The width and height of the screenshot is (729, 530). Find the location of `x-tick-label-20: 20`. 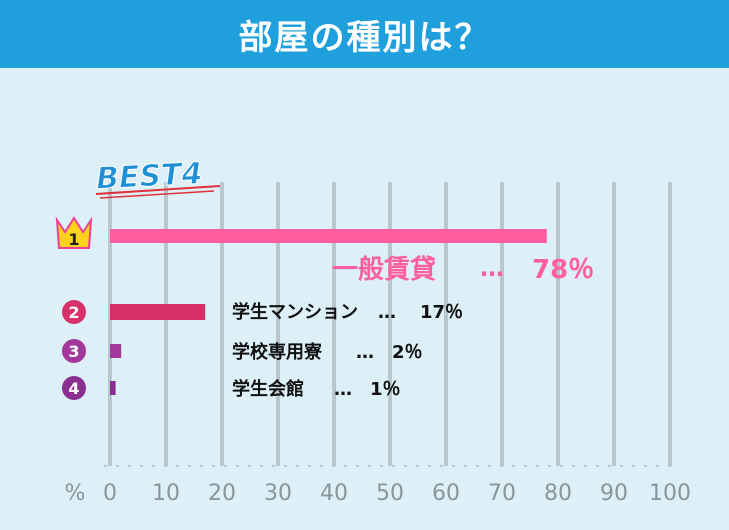

x-tick-label-20: 20 is located at coordinates (222, 493).